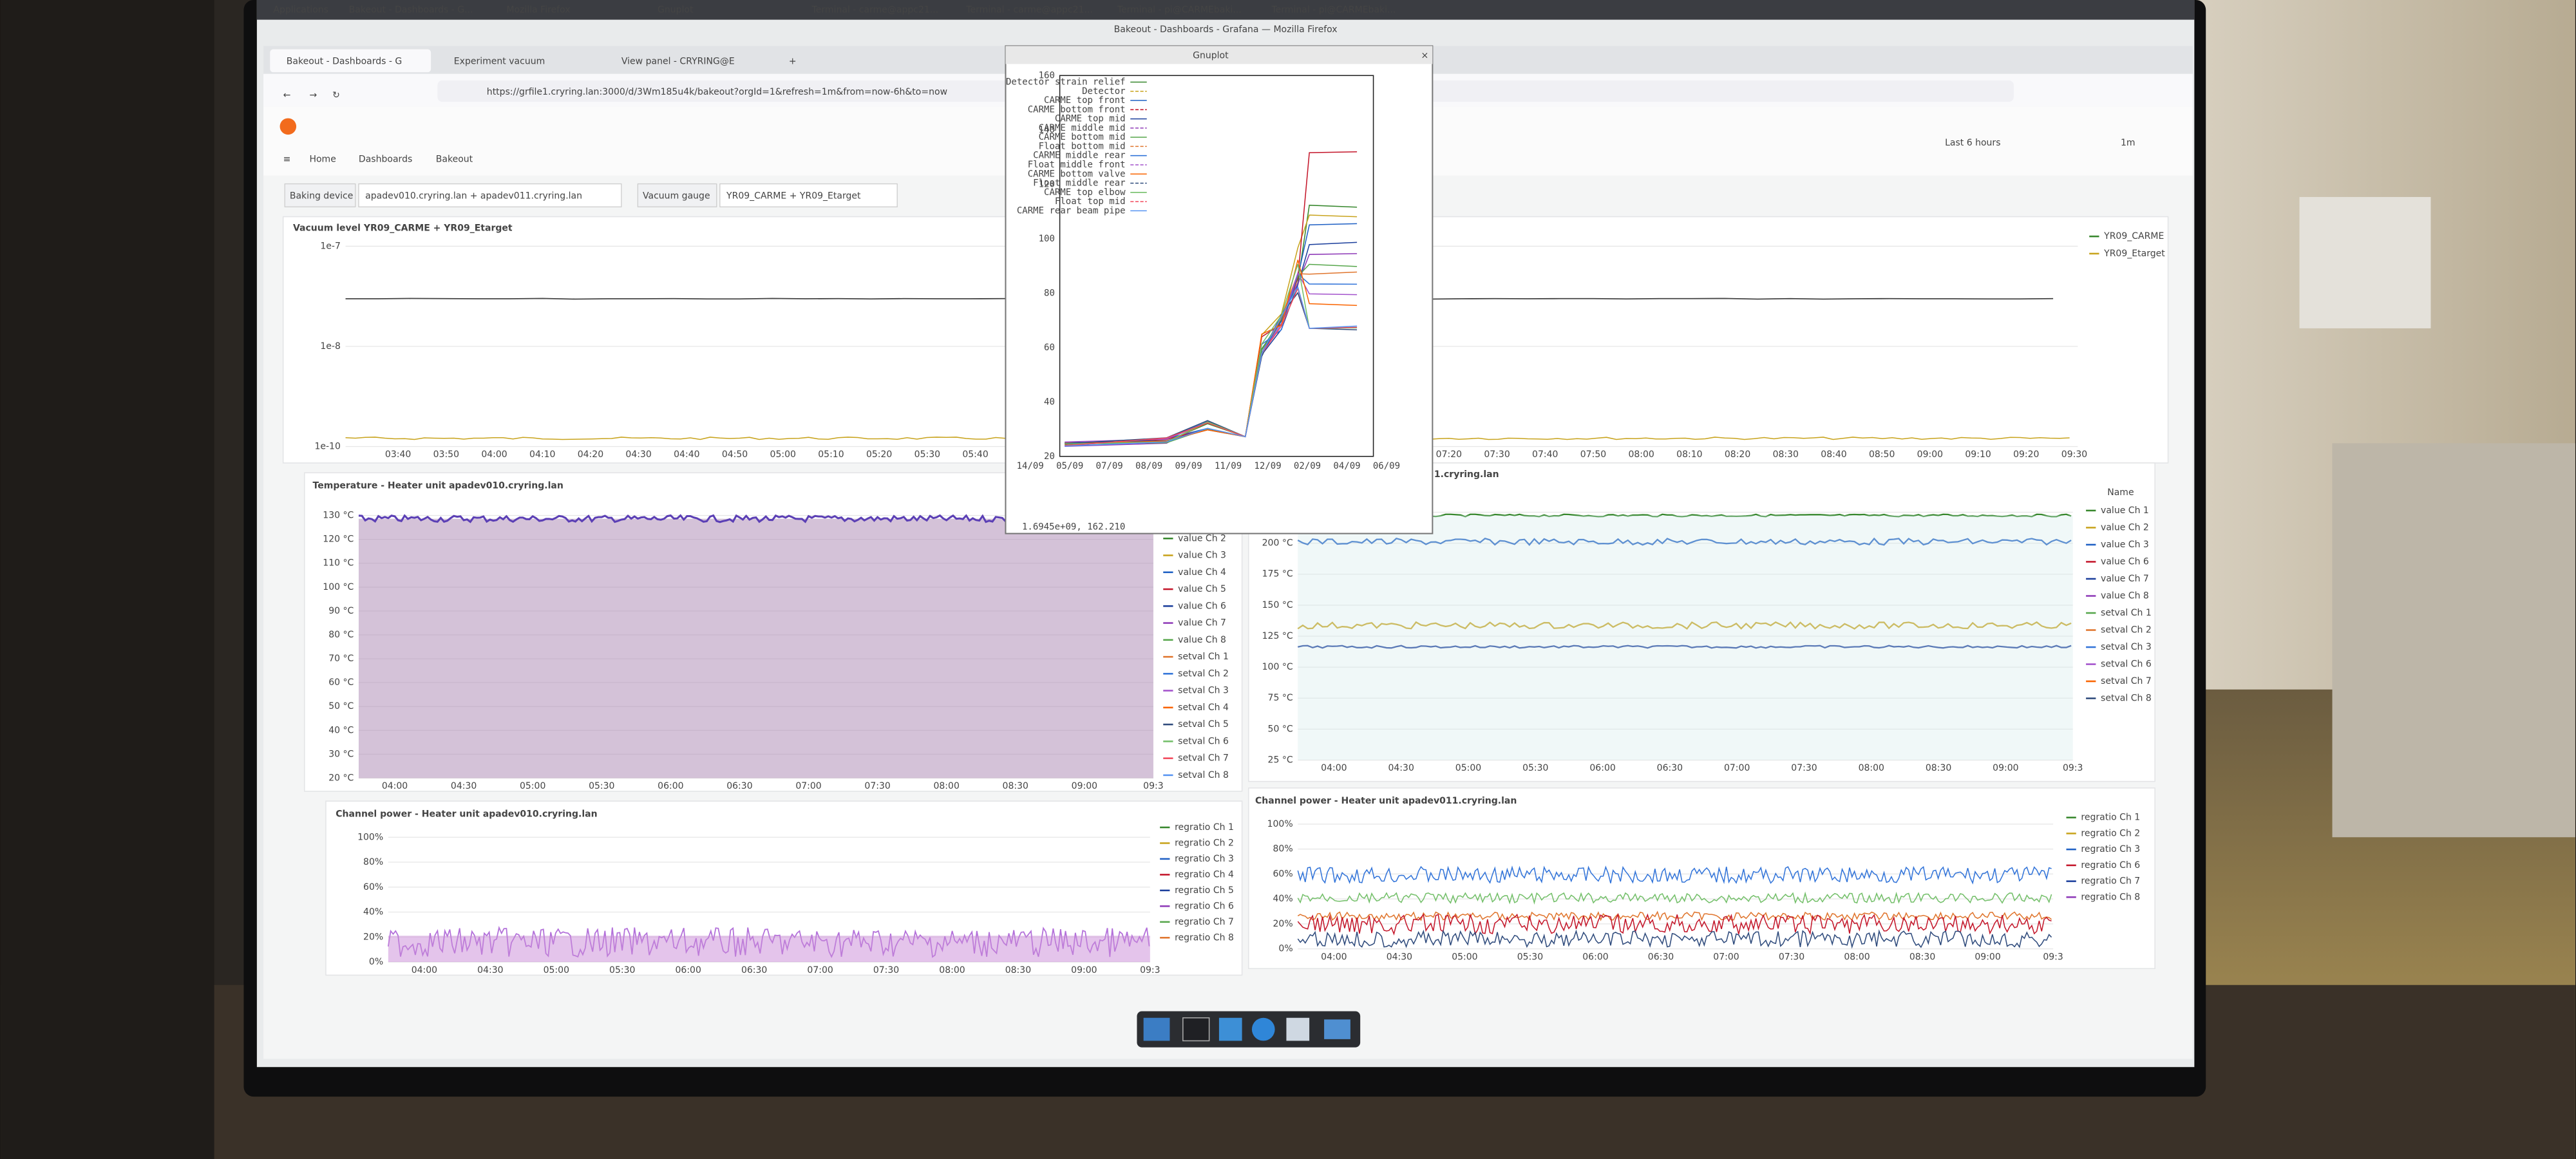 This screenshot has width=2576, height=1159. Describe the element at coordinates (1082, 137) in the screenshot. I see `legend-entry: CARME bottom mid` at that location.